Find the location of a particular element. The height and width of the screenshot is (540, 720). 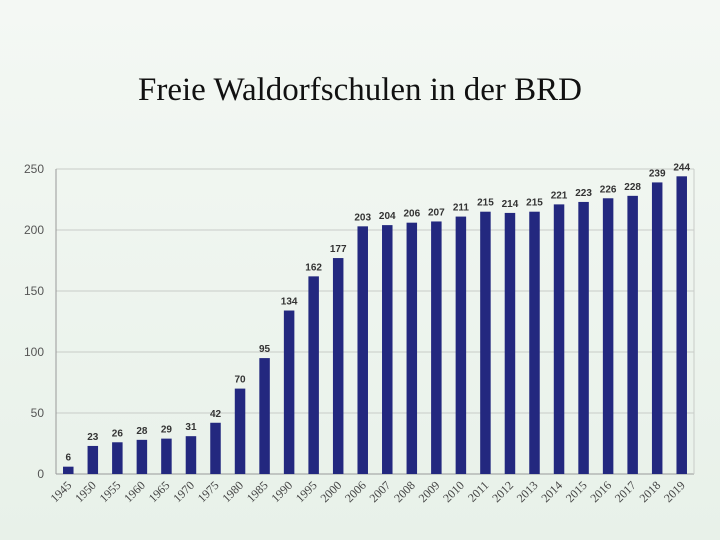

data-label: 244 is located at coordinates (681, 167).